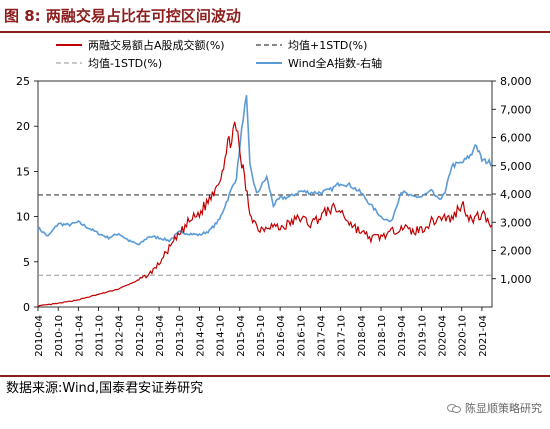  Describe the element at coordinates (200, 336) in the screenshot. I see `x-tick-label: 2014-04` at that location.